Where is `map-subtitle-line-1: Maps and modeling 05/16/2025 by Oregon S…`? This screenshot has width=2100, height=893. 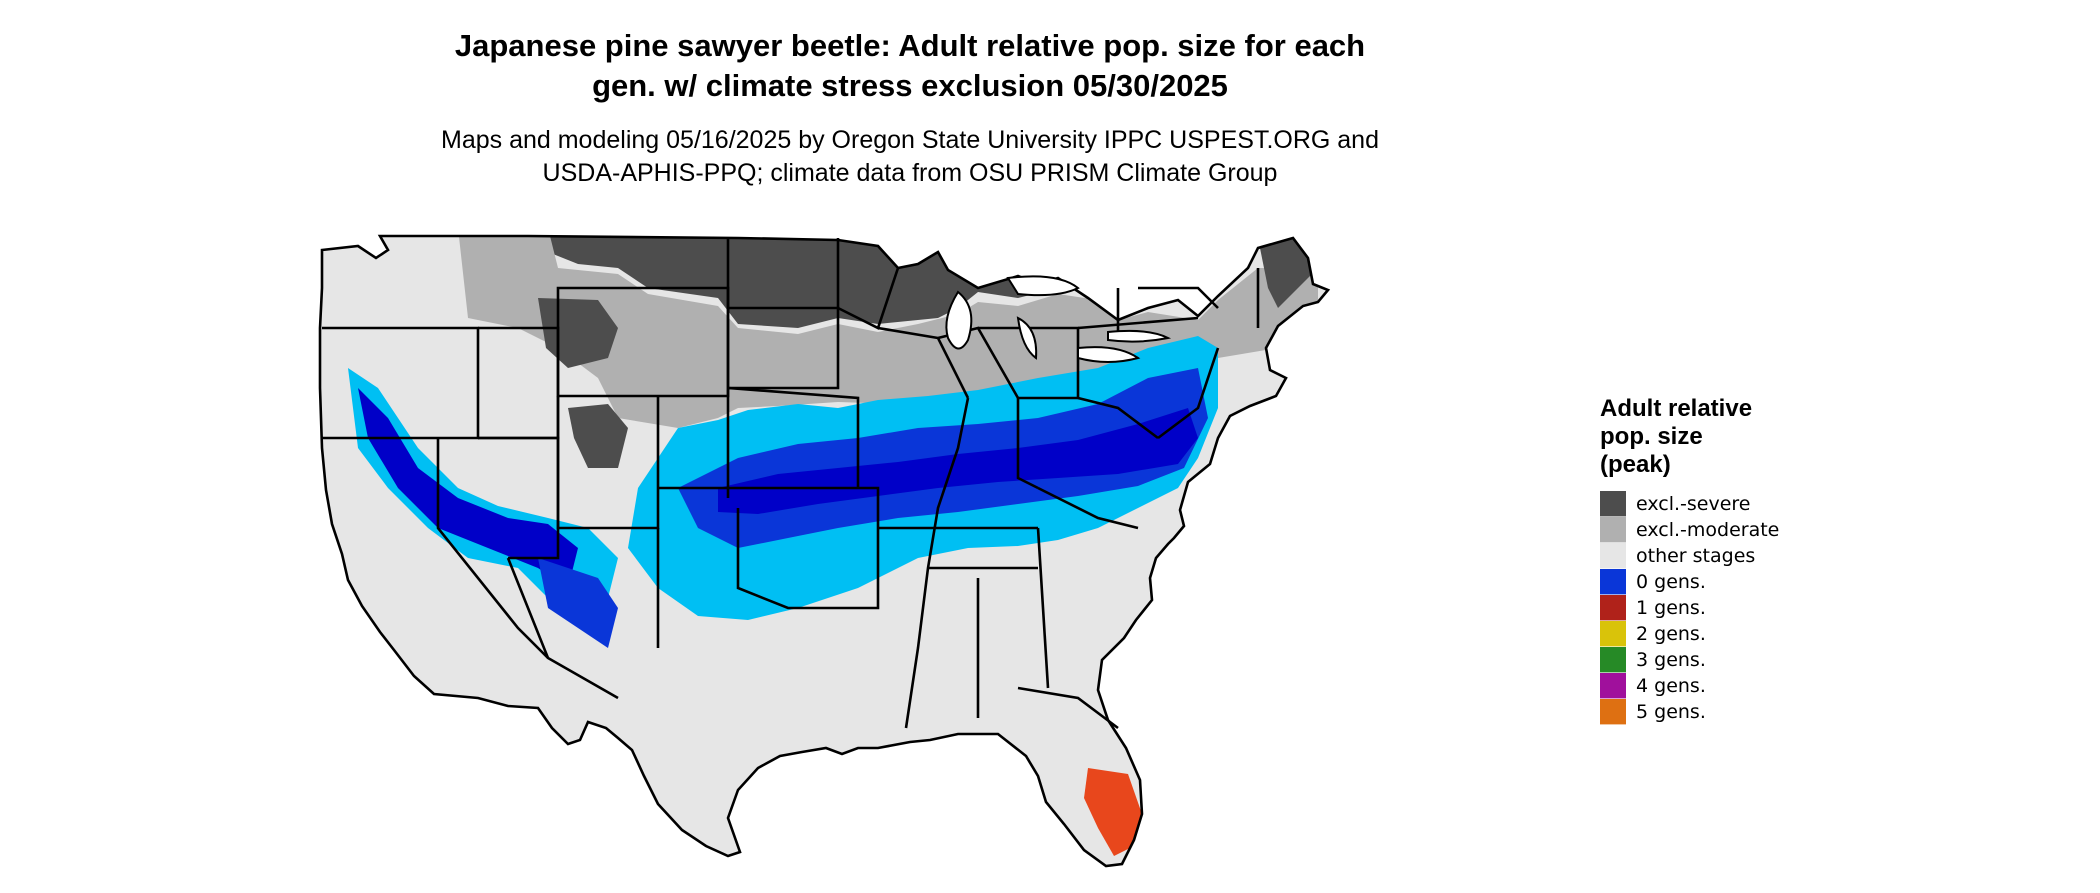 map-subtitle-line-1: Maps and modeling 05/16/2025 by Oregon S… is located at coordinates (910, 140).